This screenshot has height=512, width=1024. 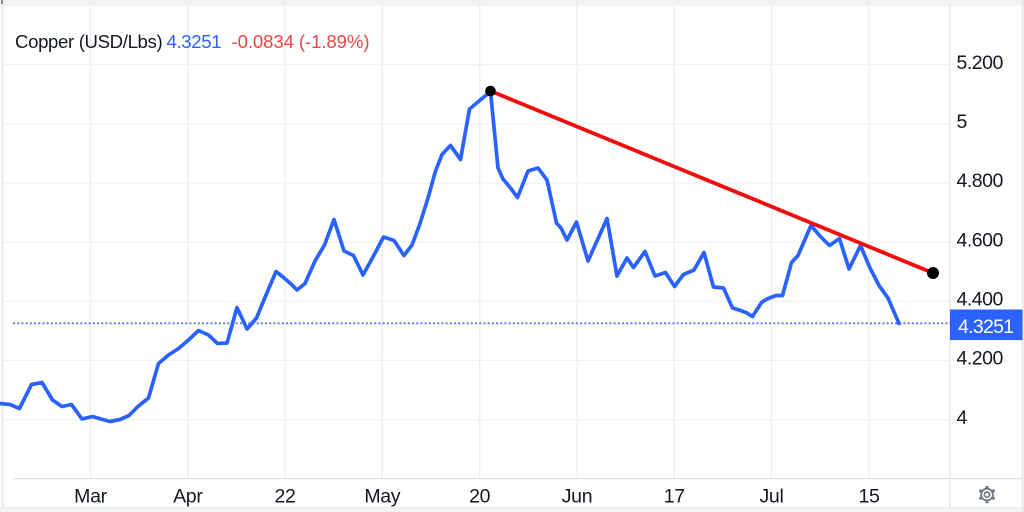 What do you see at coordinates (771, 496) in the screenshot?
I see `svg-text: Jul` at bounding box center [771, 496].